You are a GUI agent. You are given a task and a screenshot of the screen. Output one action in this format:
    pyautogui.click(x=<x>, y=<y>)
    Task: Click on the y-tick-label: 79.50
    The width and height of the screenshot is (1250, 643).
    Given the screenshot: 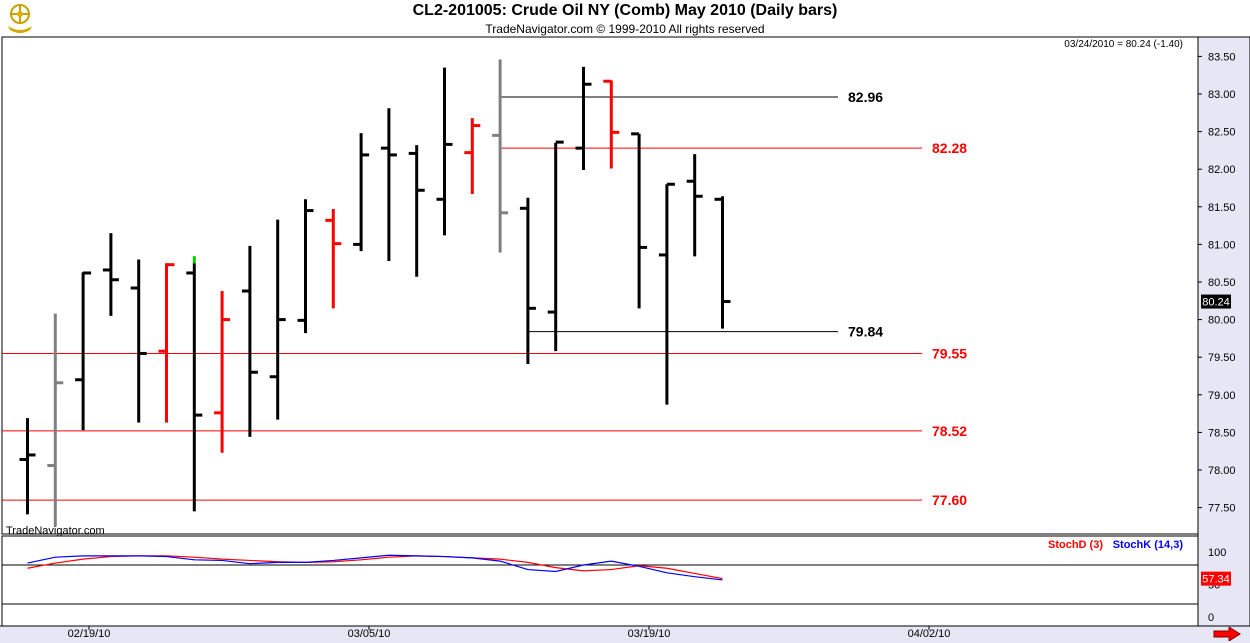 What is the action you would take?
    pyautogui.click(x=1222, y=358)
    